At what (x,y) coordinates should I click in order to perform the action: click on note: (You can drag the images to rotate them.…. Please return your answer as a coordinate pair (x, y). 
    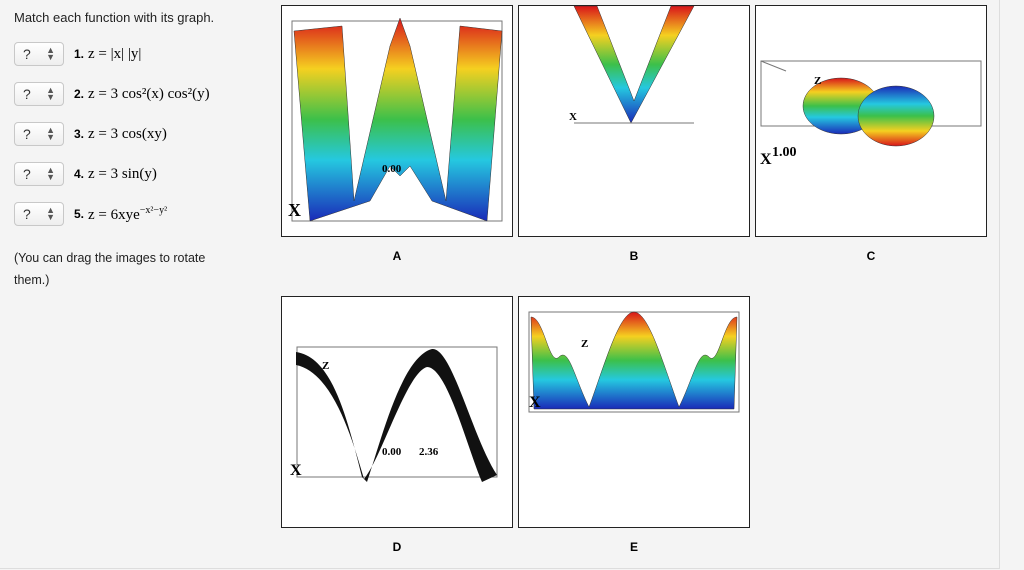
    Looking at the image, I should click on (110, 269).